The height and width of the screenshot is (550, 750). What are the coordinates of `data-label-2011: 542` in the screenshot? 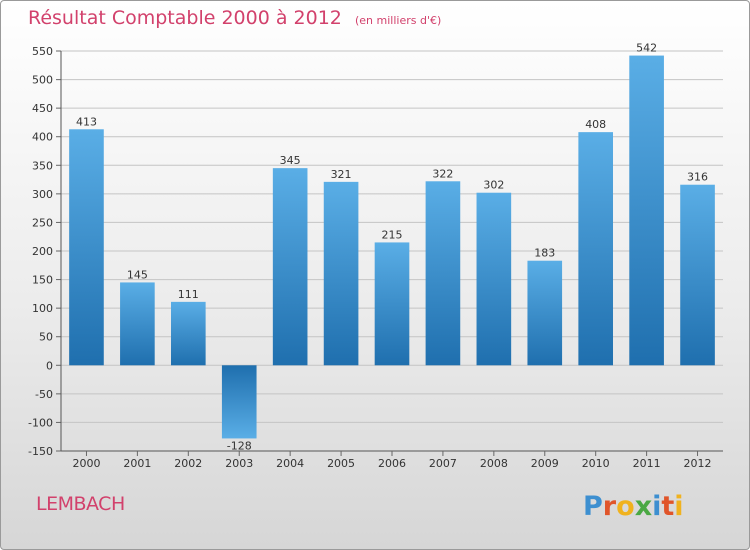 It's located at (646, 48).